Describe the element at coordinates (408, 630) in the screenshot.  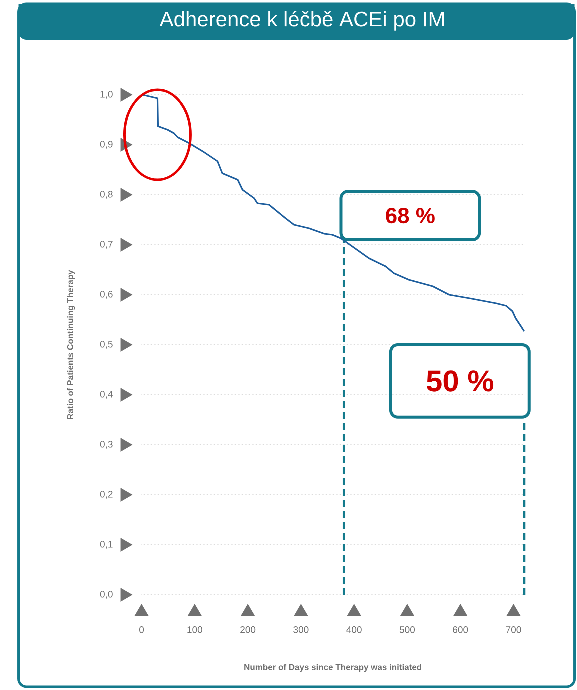
I see `x-tick-label: 500` at that location.